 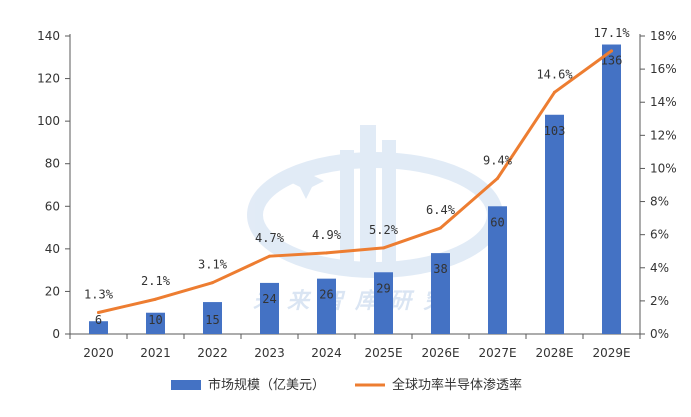 What do you see at coordinates (355, 301) in the screenshot?
I see `watermark-text: 未来智库研究` at bounding box center [355, 301].